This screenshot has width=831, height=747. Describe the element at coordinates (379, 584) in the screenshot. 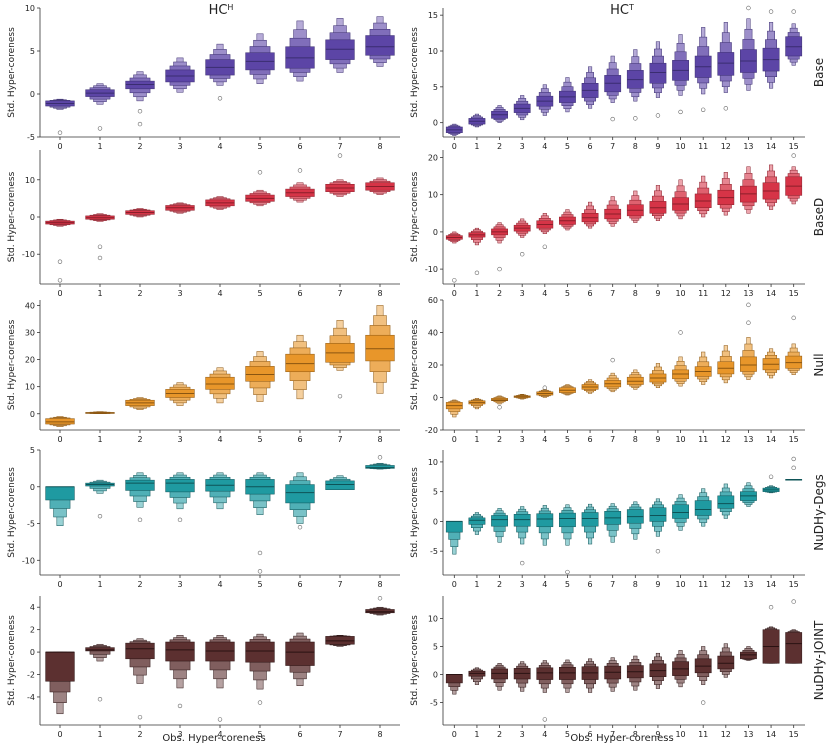

I see `x-tick-label: 8` at that location.